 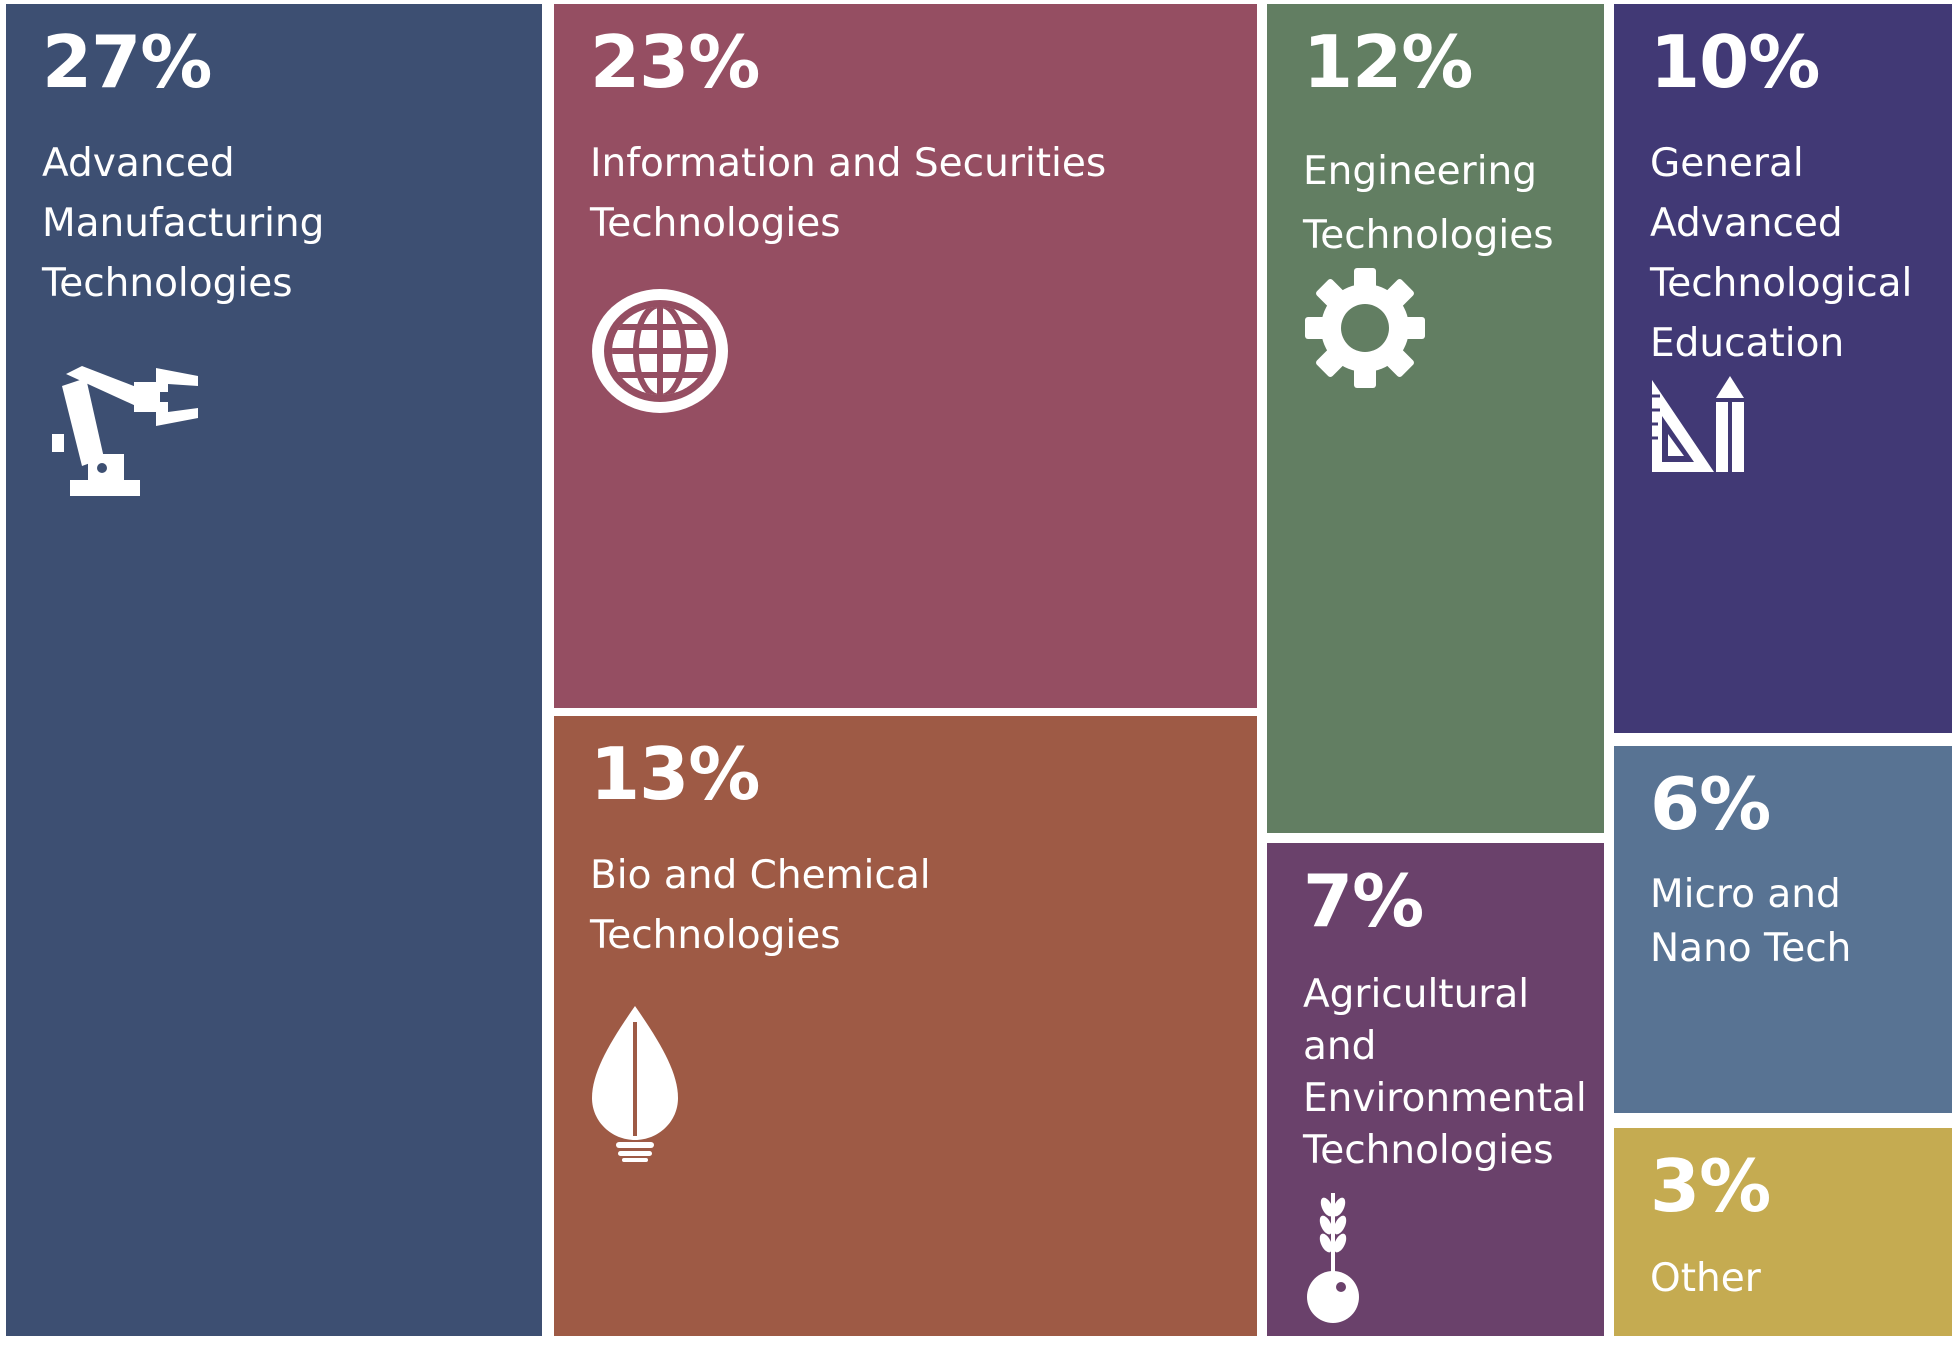 What do you see at coordinates (1783, 1232) in the screenshot?
I see `tile-other: 3% Other` at bounding box center [1783, 1232].